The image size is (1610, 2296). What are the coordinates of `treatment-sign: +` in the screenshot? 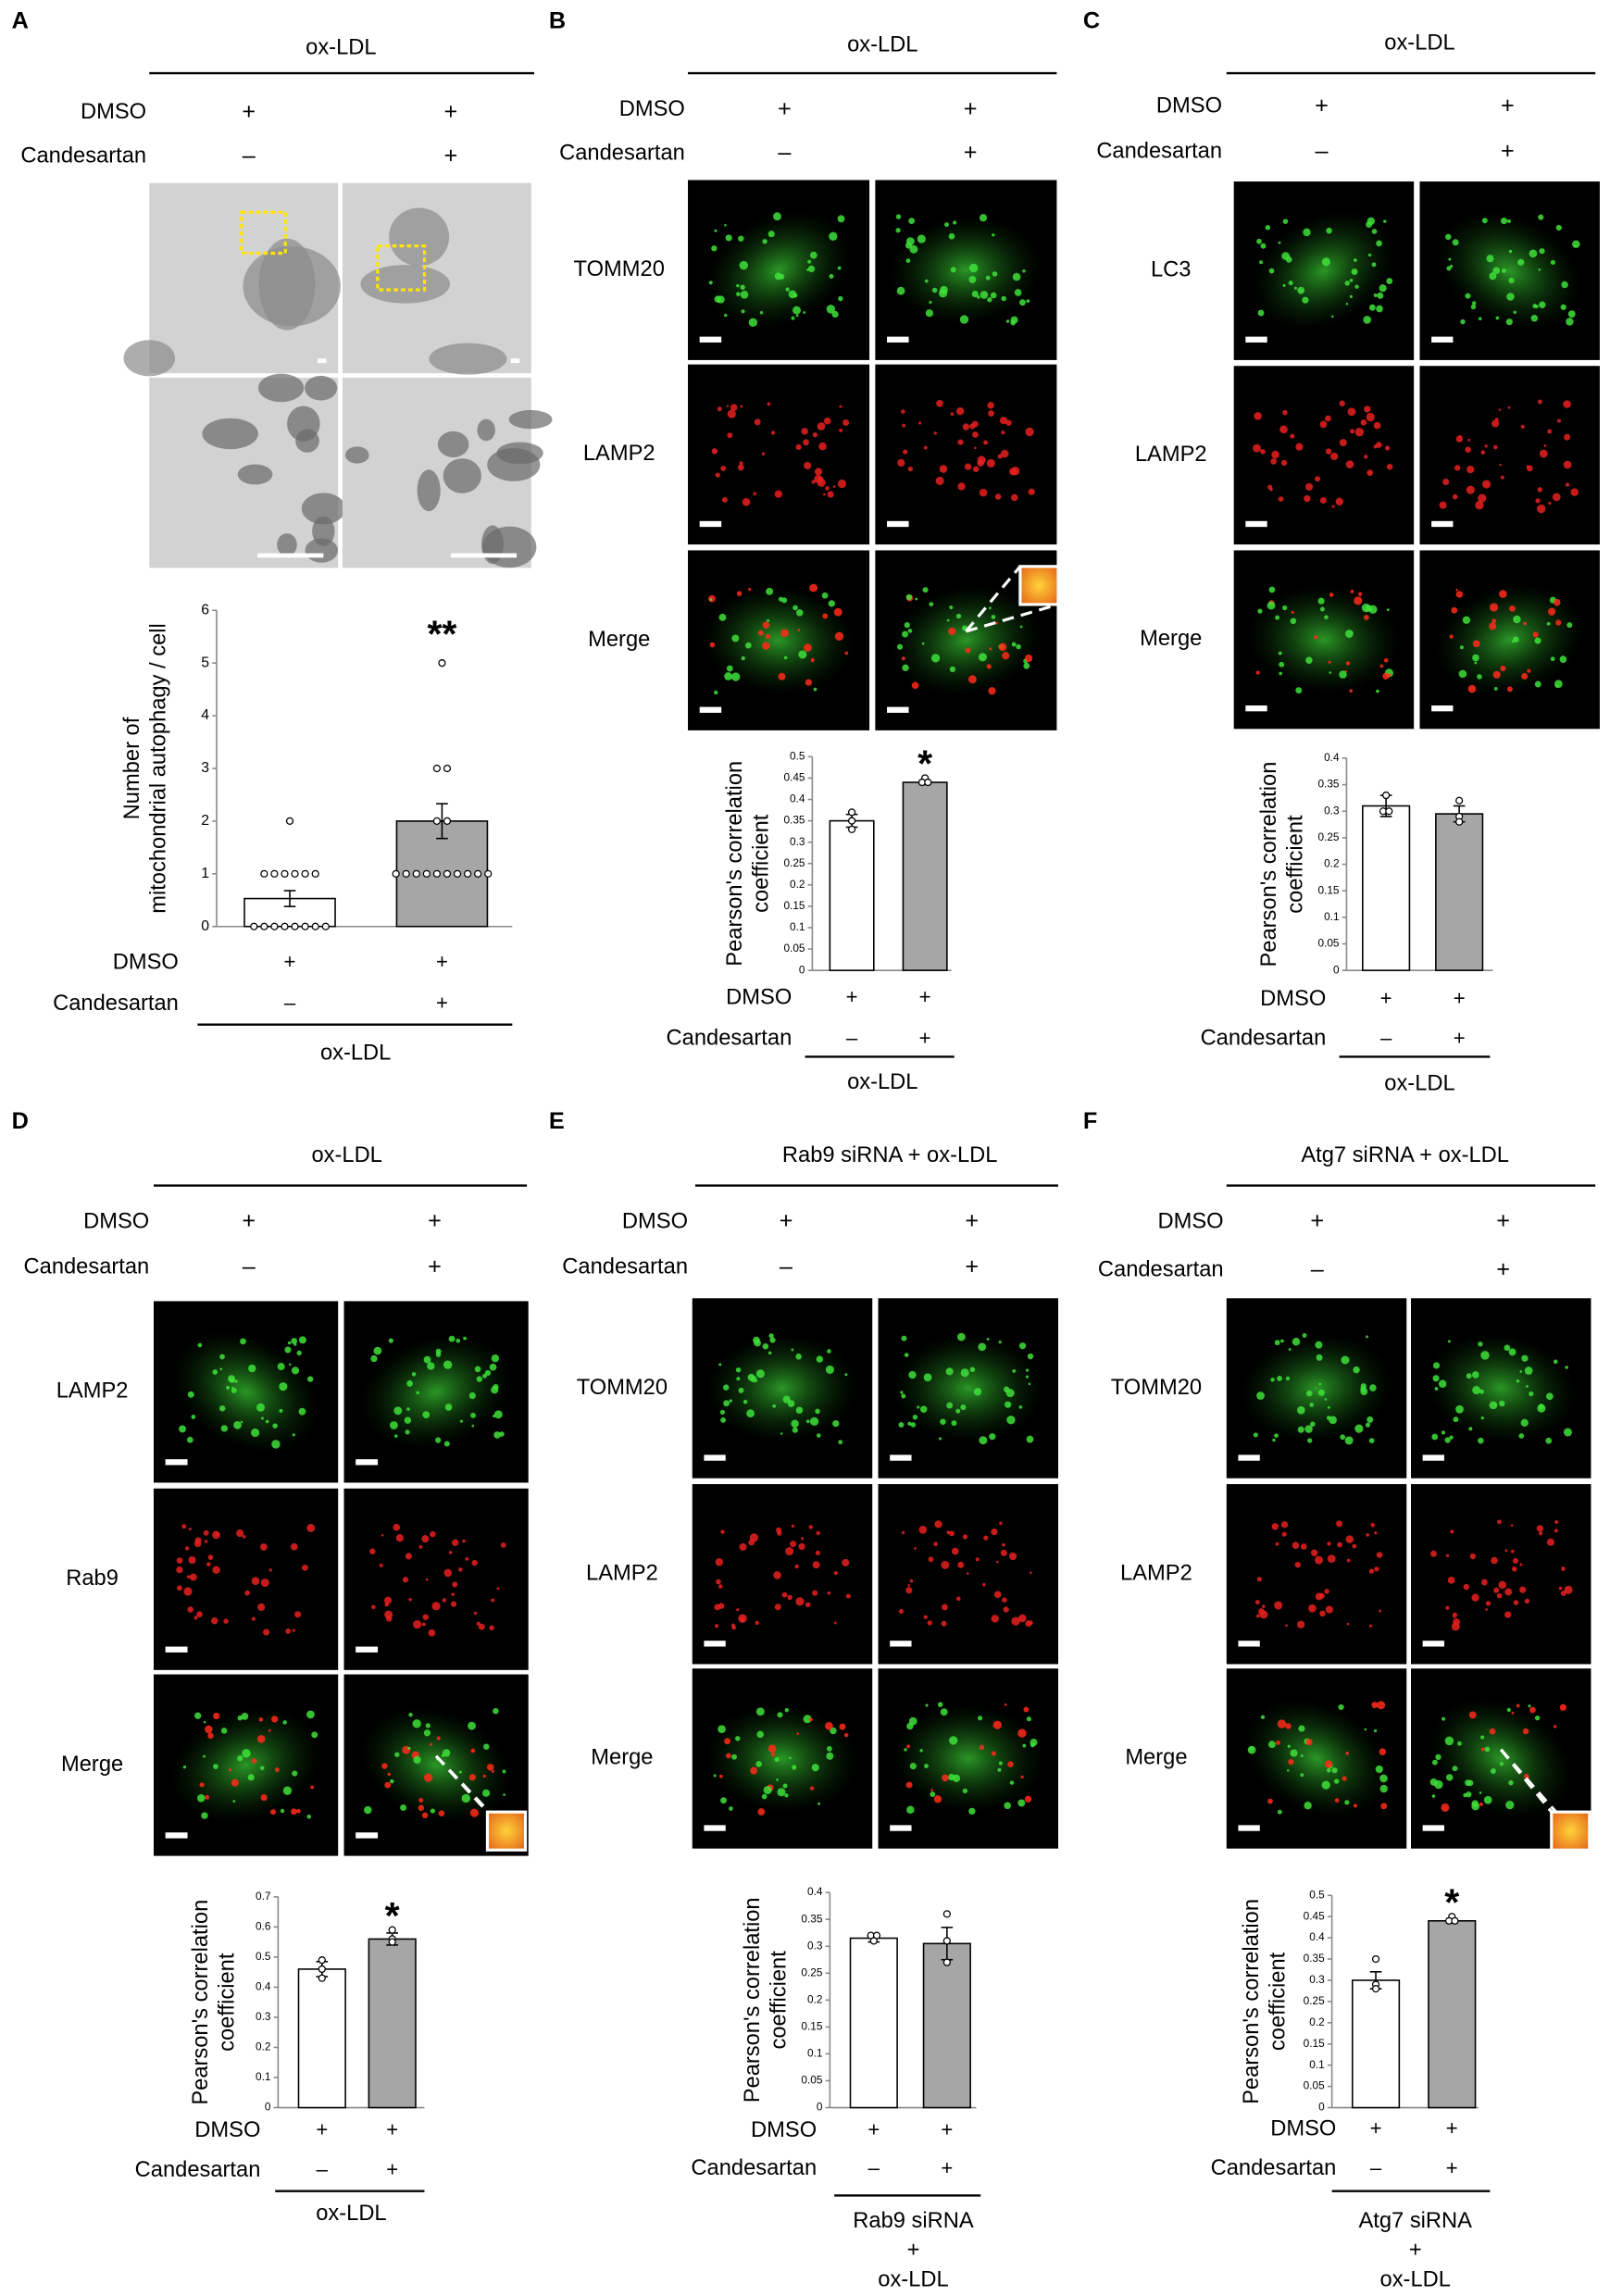 It's located at (786, 1221).